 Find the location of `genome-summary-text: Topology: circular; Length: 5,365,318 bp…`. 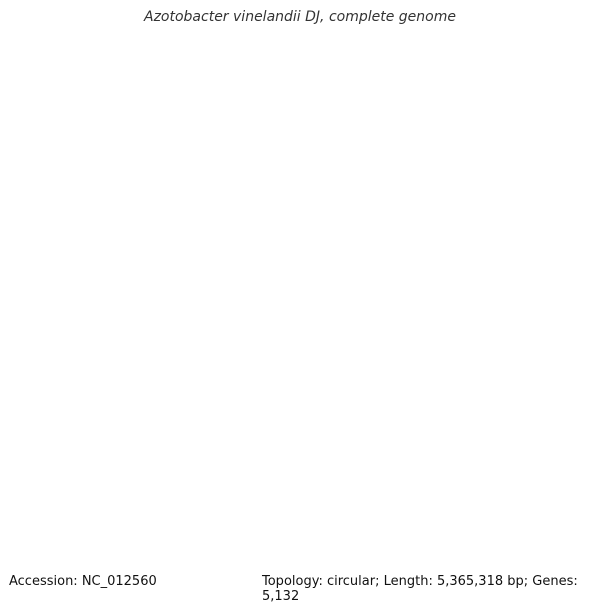

genome-summary-text: Topology: circular; Length: 5,365,318 bp… is located at coordinates (430, 589).